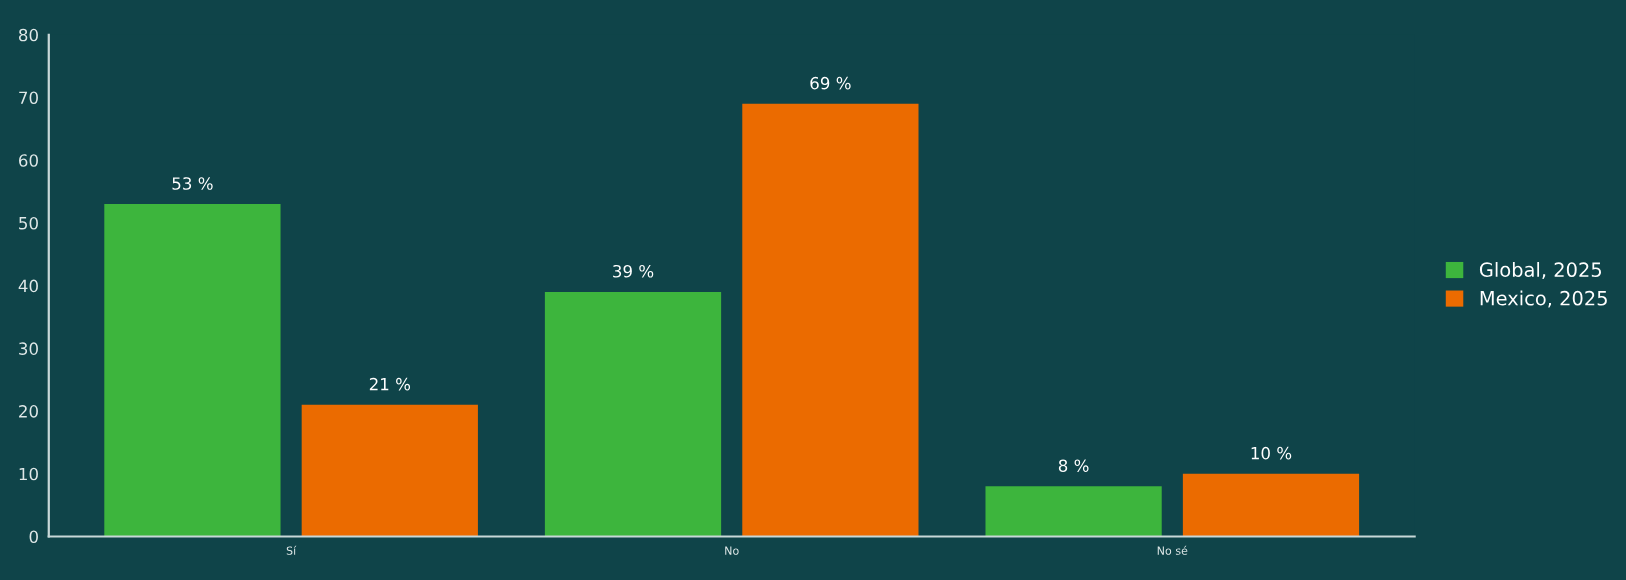 The image size is (1626, 580). What do you see at coordinates (1271, 453) in the screenshot?
I see `data-label: 10 %` at bounding box center [1271, 453].